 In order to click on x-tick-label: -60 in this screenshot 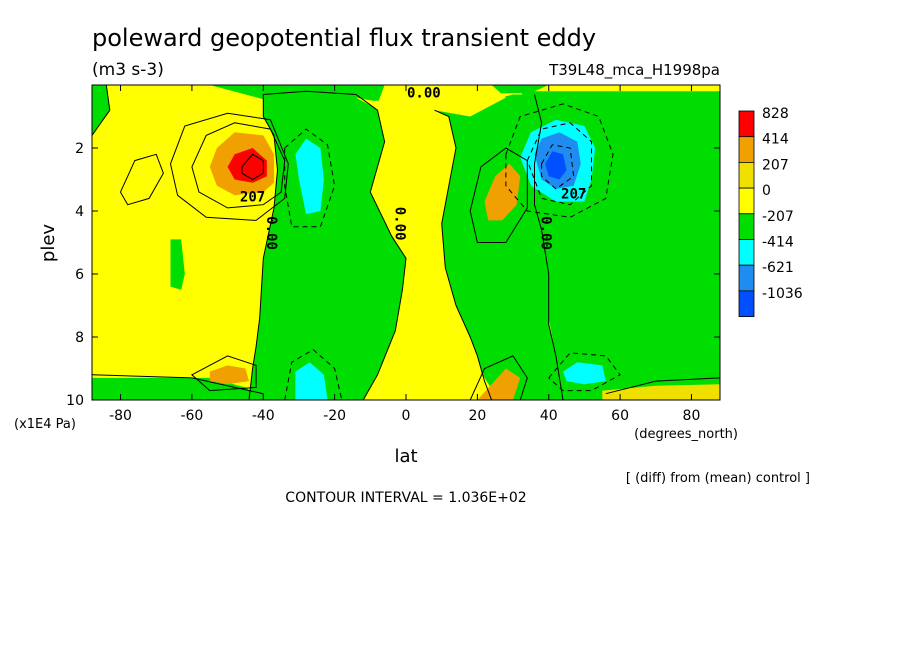, I will do `click(191, 416)`.